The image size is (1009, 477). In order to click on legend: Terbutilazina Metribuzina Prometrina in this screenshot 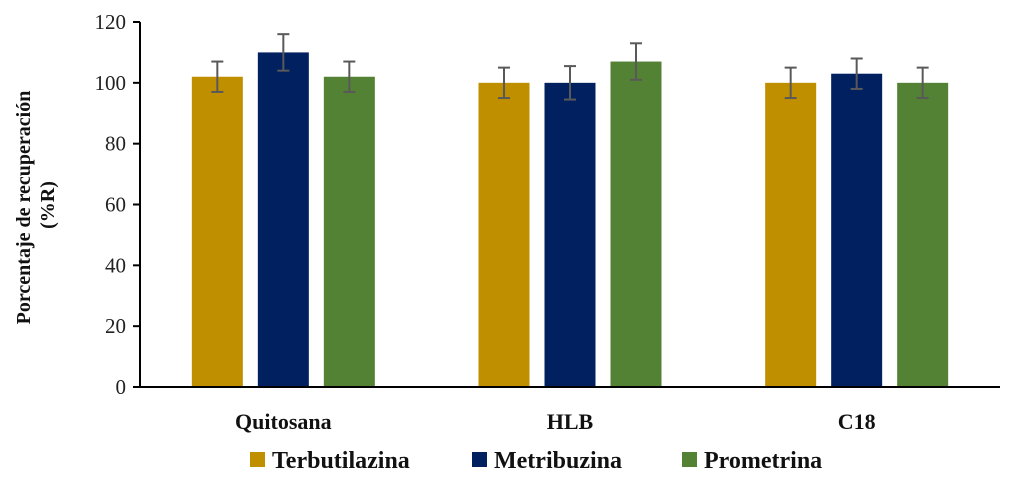, I will do `click(536, 461)`.